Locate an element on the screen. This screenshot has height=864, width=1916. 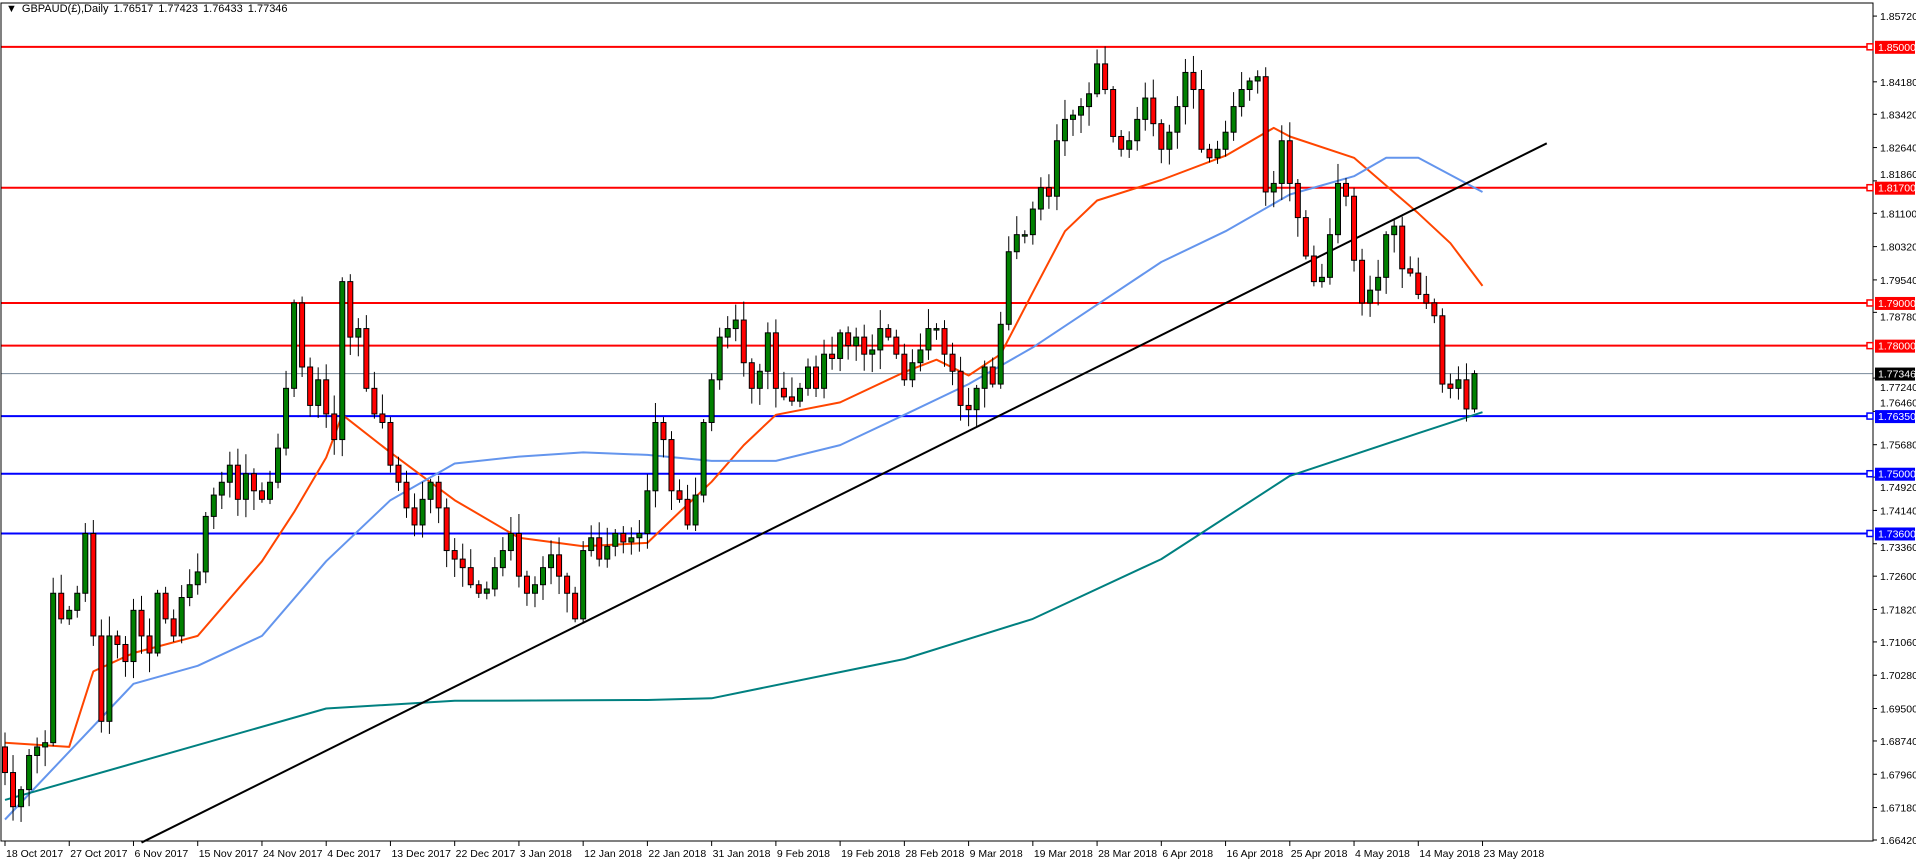
x-tick-label: 4 May 2018 is located at coordinates (1382, 854).